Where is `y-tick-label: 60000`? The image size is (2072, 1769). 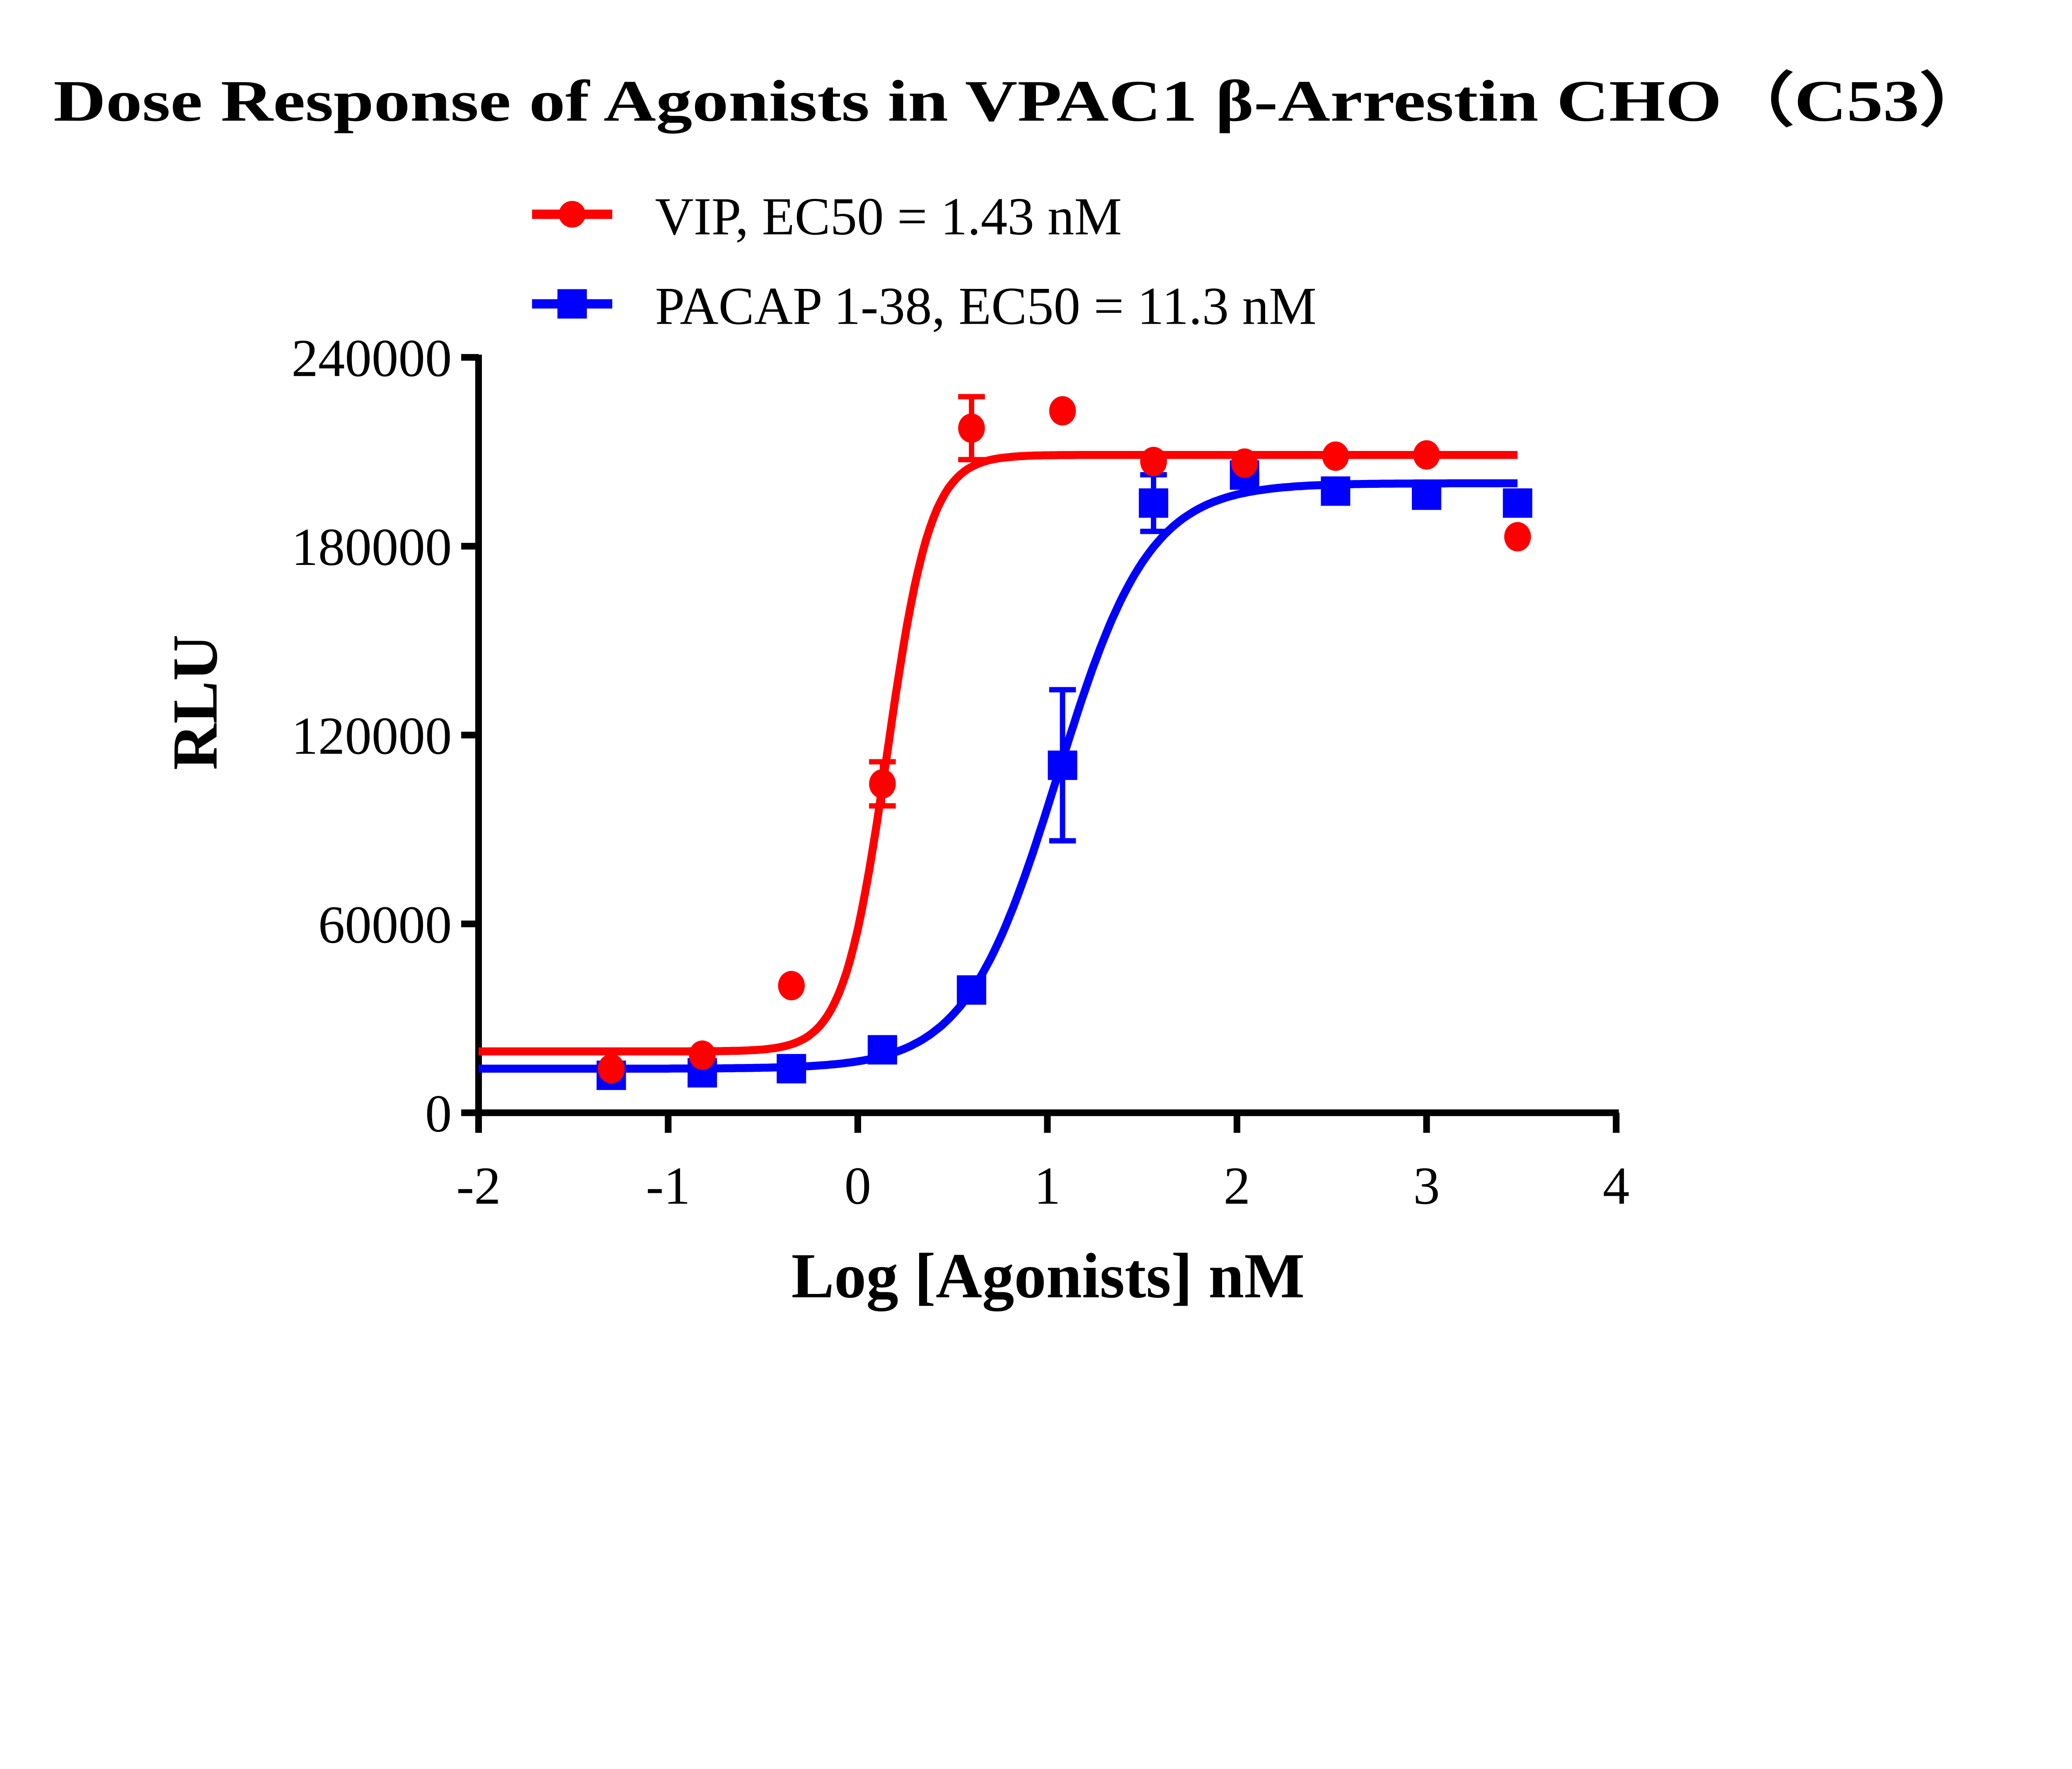 y-tick-label: 60000 is located at coordinates (385, 924).